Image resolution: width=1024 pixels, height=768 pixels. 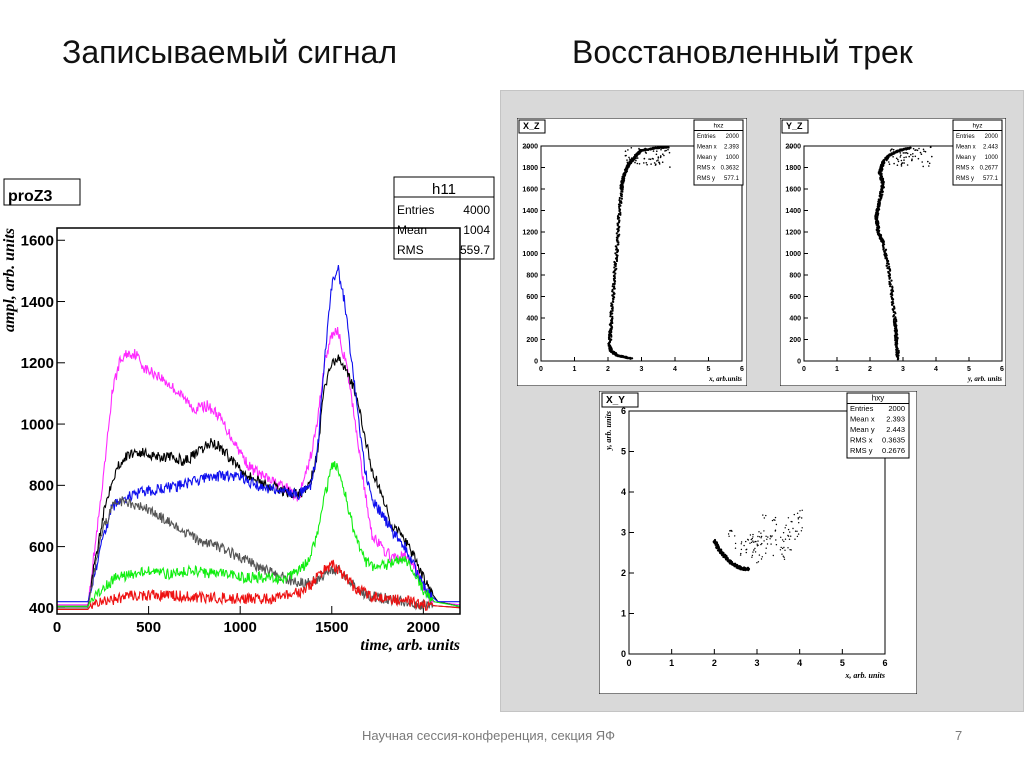 I want to click on stats-key: RMS, so click(x=410, y=250).